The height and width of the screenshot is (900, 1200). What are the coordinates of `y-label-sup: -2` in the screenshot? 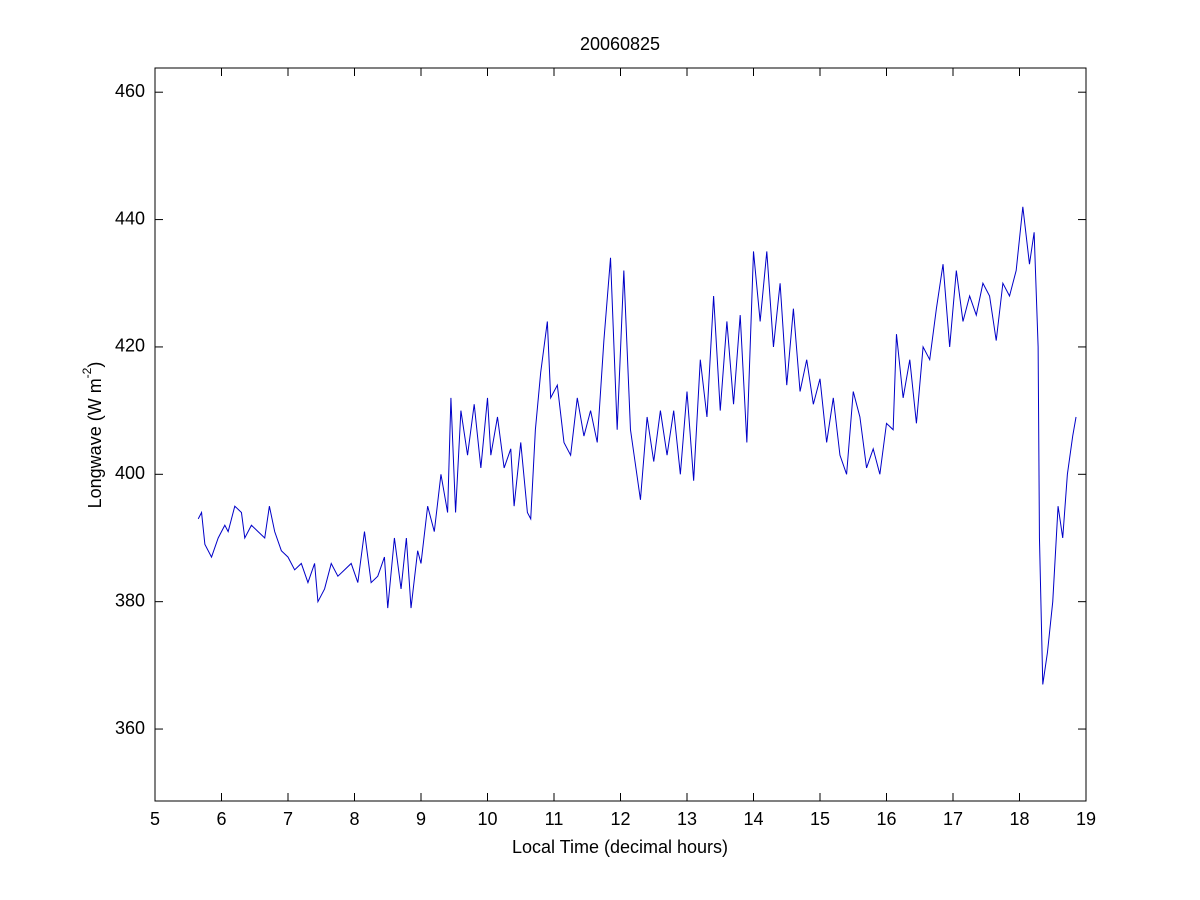 It's located at (87, 372).